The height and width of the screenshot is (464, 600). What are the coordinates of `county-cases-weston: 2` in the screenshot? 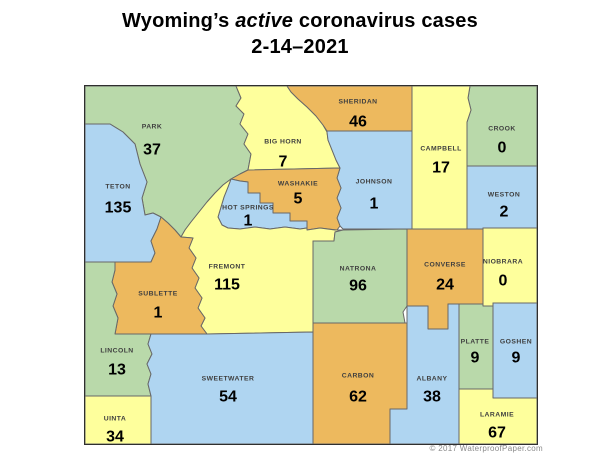 It's located at (504, 212).